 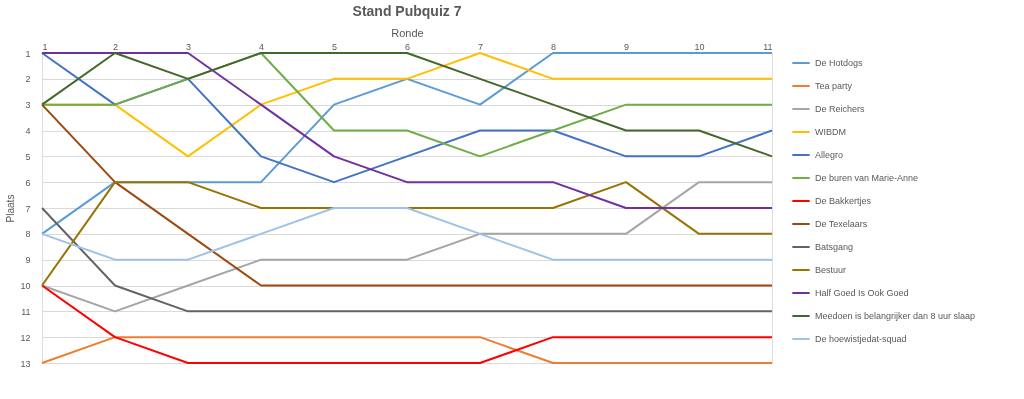 What do you see at coordinates (843, 201) in the screenshot?
I see `legend-label: De Bakkertjes` at bounding box center [843, 201].